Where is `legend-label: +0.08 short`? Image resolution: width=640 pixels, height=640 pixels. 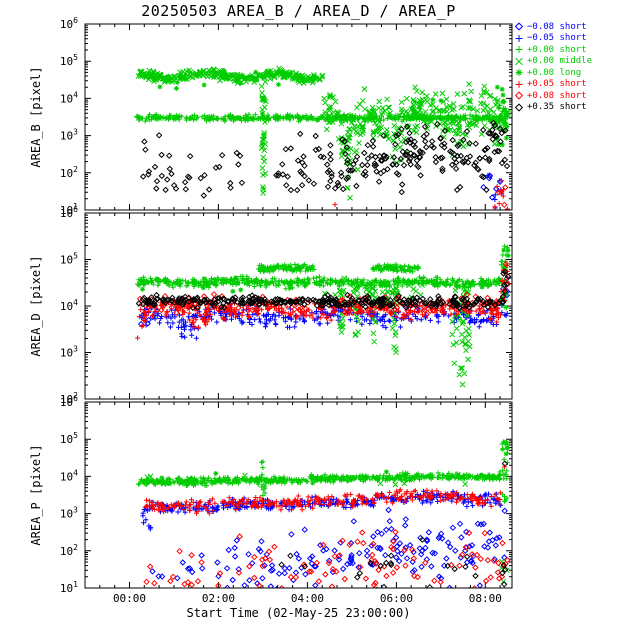 legend-label: +0.08 short is located at coordinates (557, 95).